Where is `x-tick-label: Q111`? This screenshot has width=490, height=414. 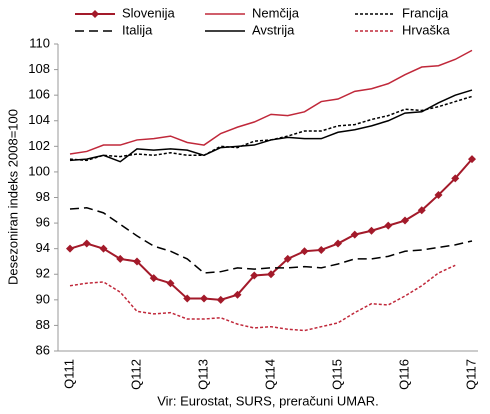
x-tick-label: Q111 is located at coordinates (68, 374).